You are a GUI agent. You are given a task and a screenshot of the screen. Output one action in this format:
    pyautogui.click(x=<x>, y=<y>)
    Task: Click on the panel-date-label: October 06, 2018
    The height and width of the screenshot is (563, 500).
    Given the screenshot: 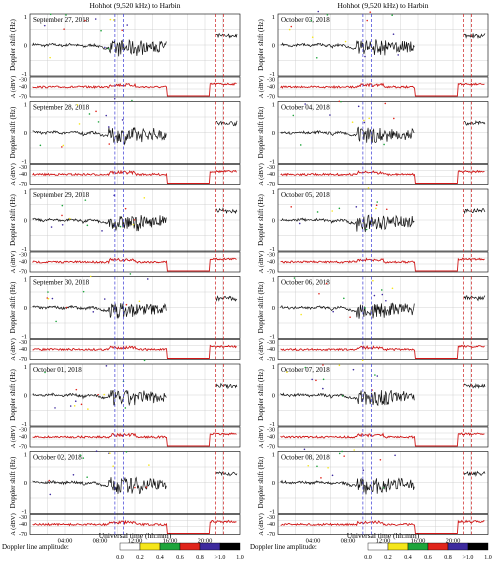 What is the action you would take?
    pyautogui.click(x=305, y=283)
    